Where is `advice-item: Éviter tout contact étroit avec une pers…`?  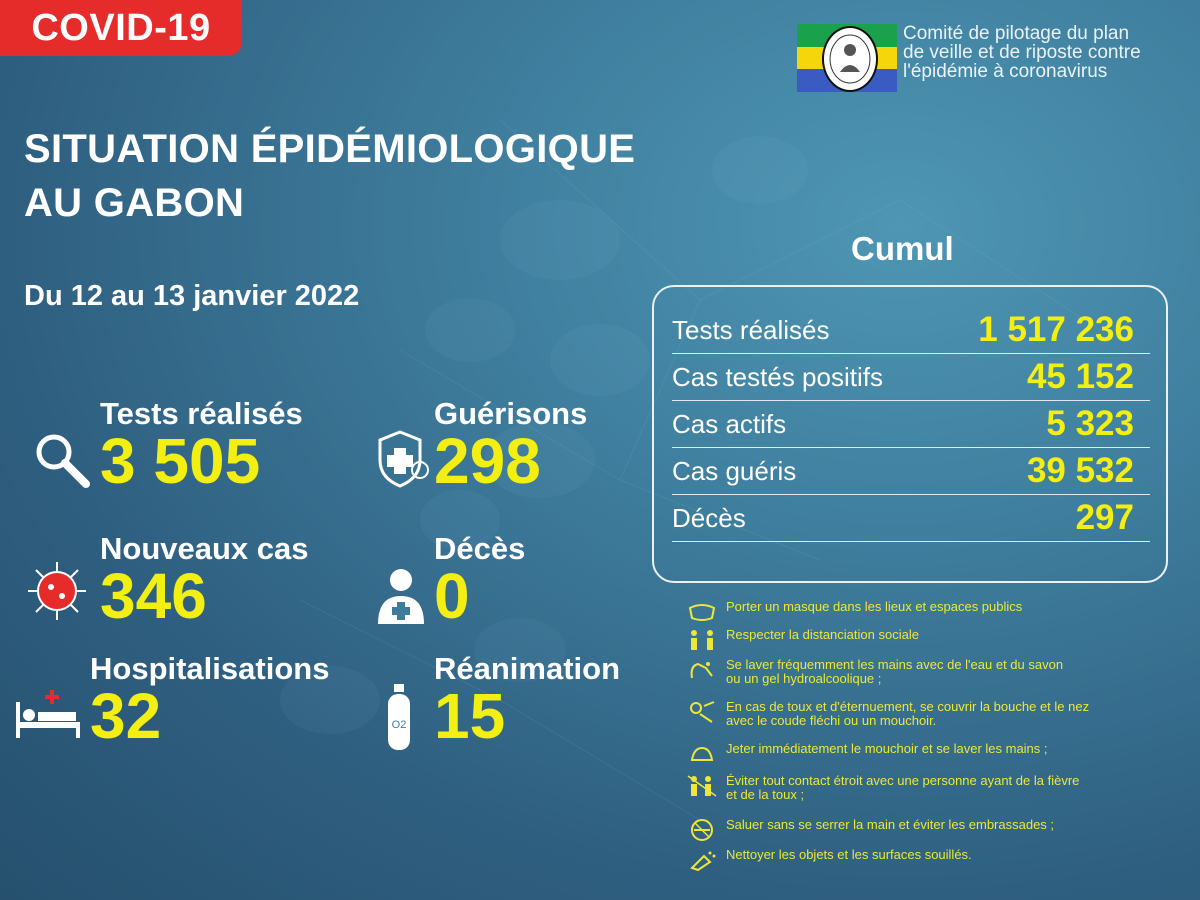
advice-item: Éviter tout contact étroit avec une pers… is located at coordinates (921, 788).